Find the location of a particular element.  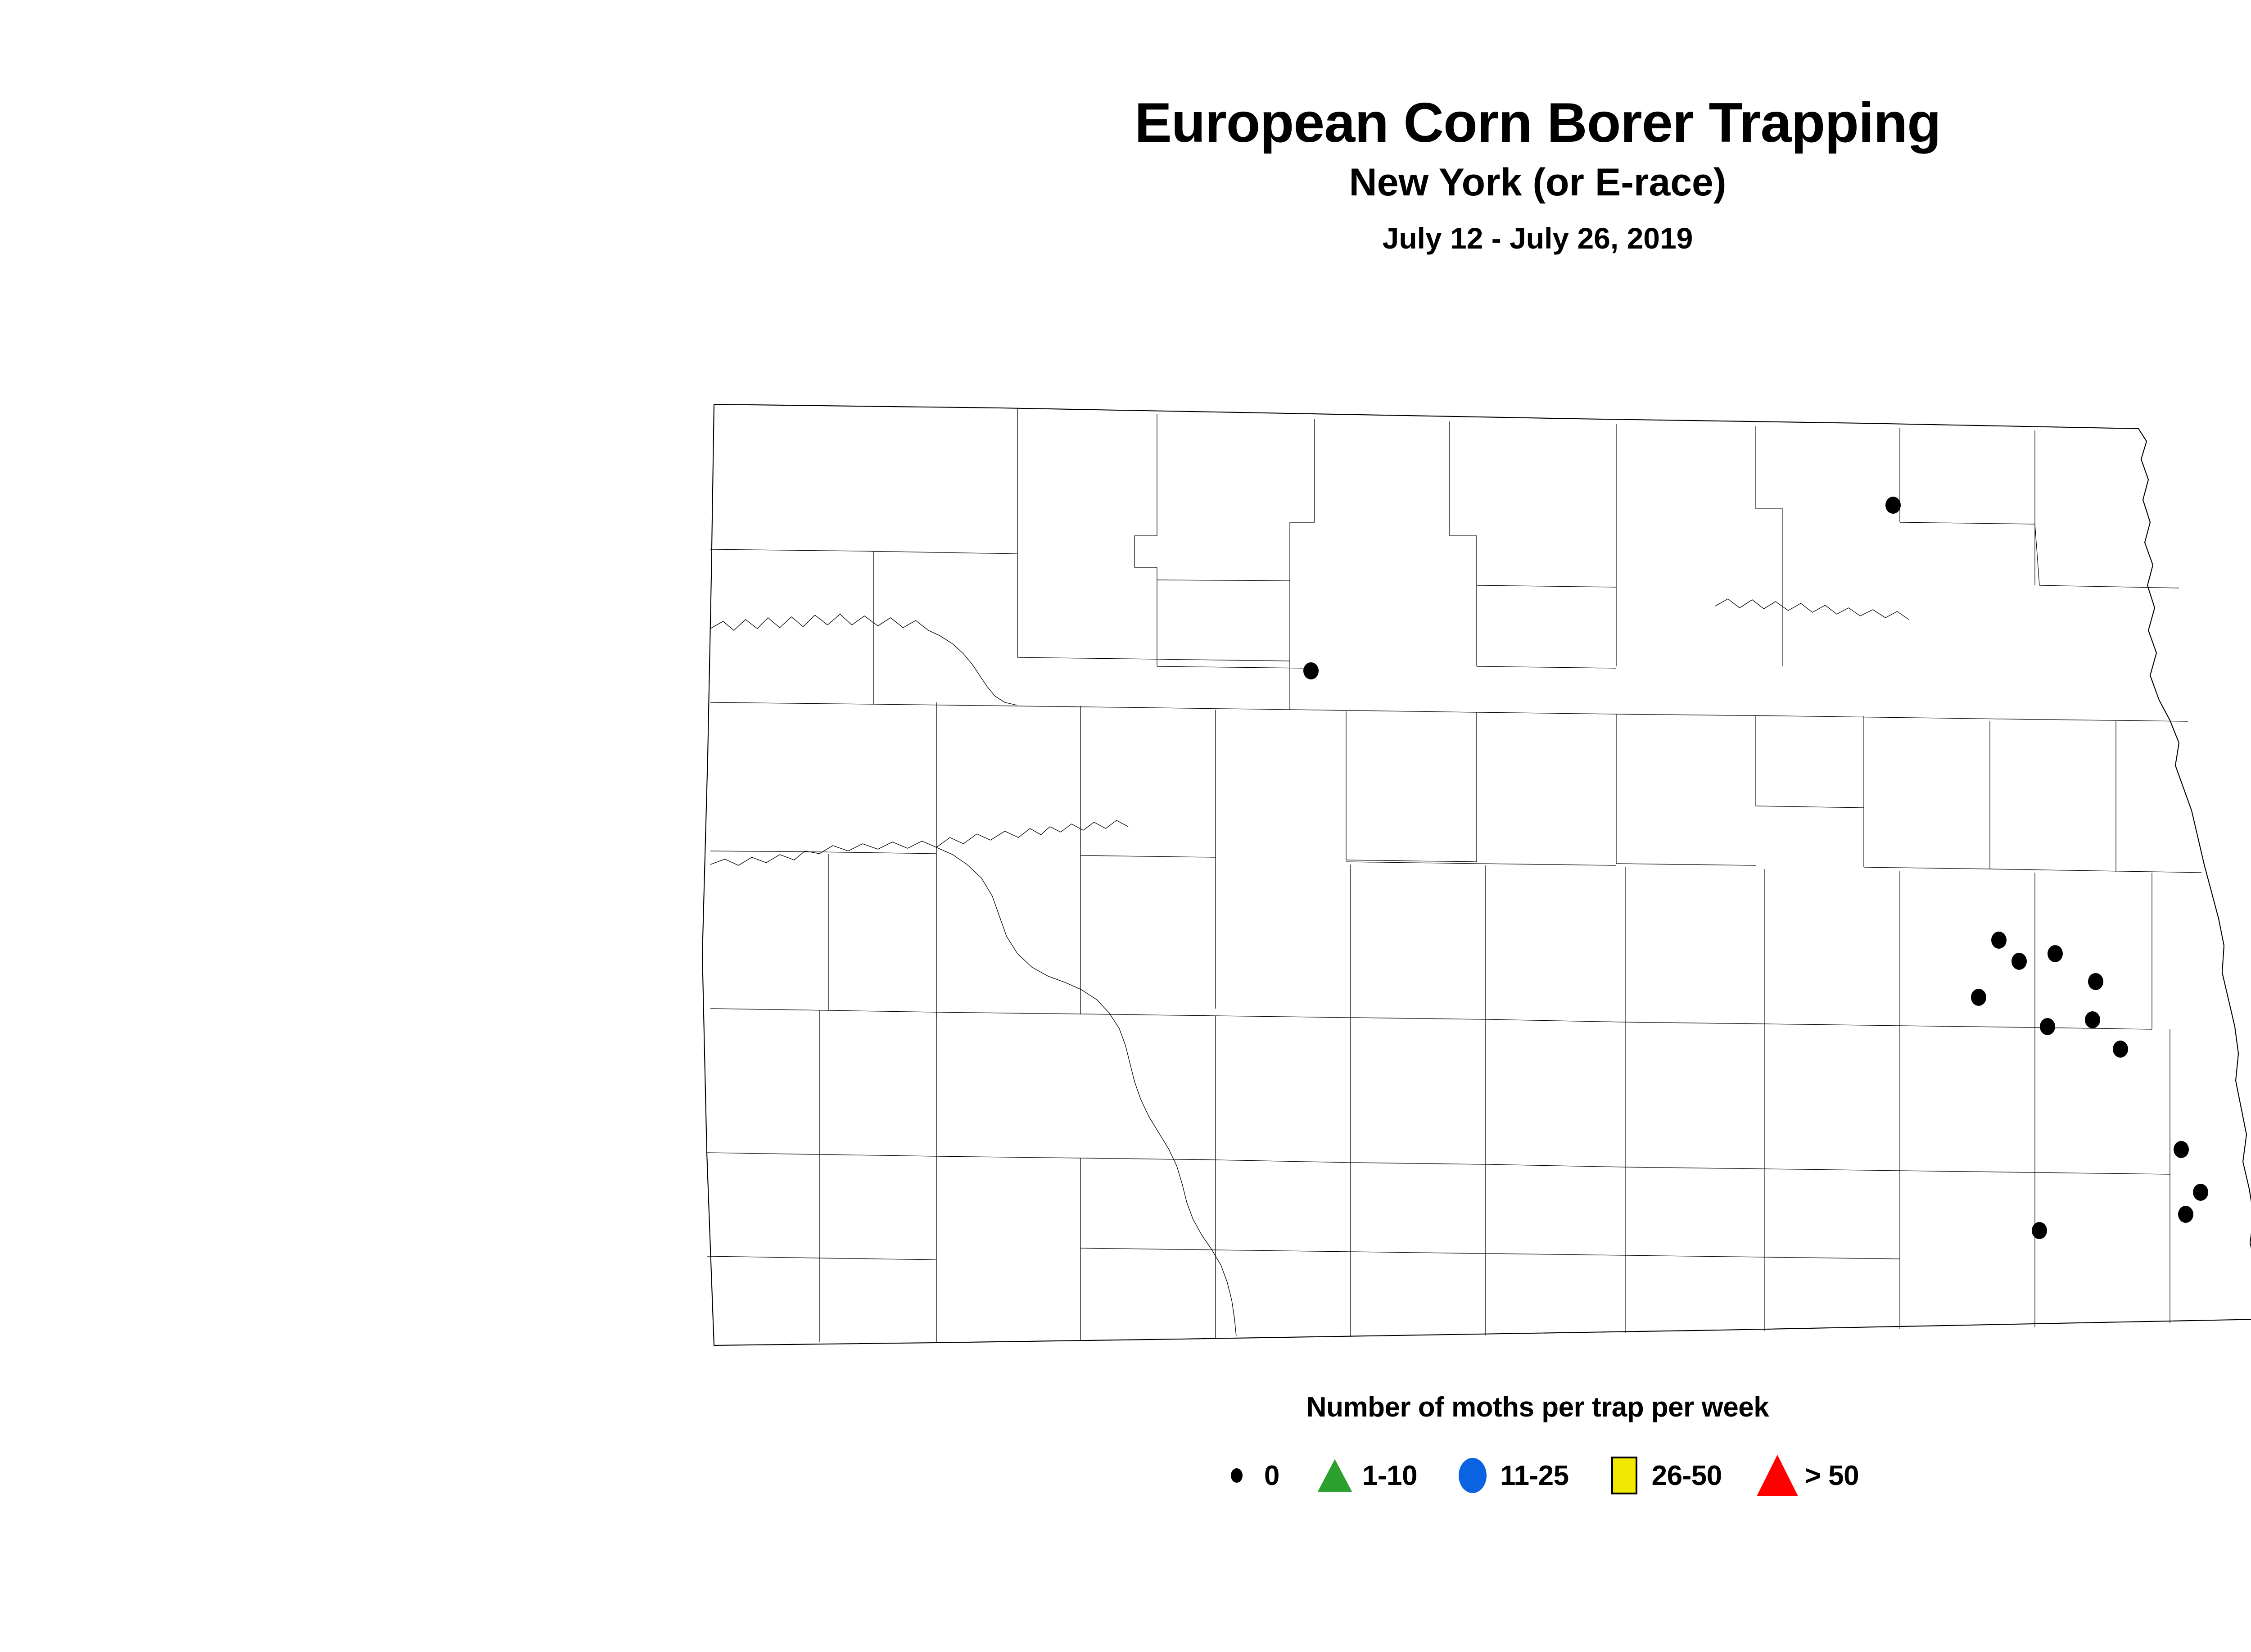

lake-boundary is located at coordinates (864, 660).